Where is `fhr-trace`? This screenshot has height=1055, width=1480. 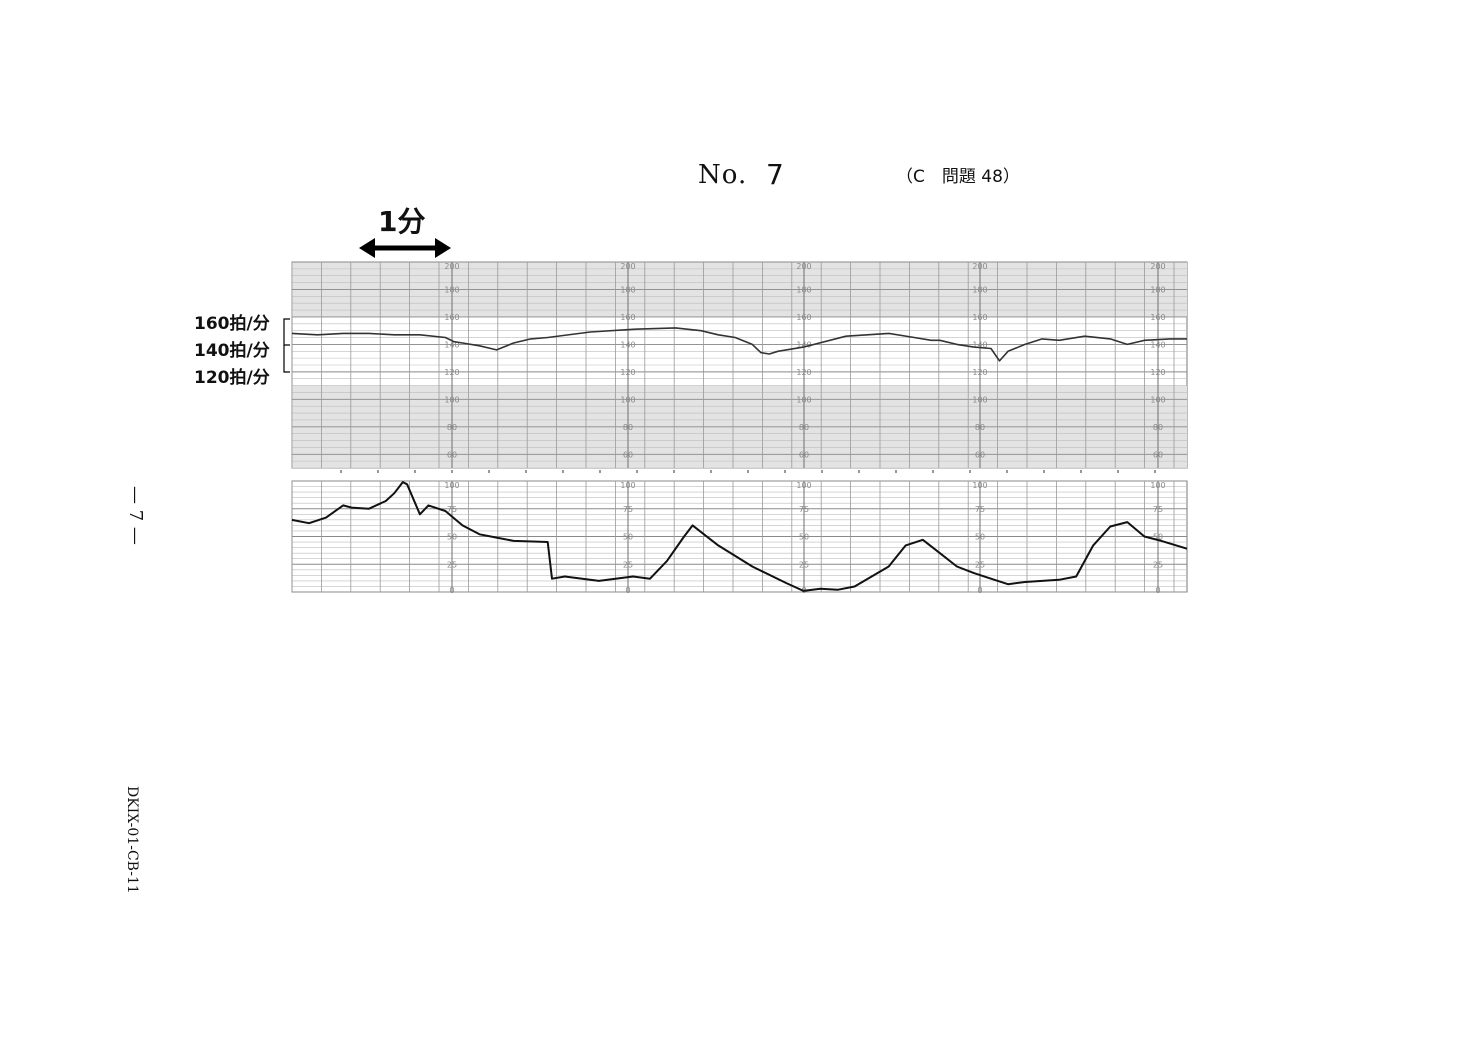
fhr-trace is located at coordinates (739, 344).